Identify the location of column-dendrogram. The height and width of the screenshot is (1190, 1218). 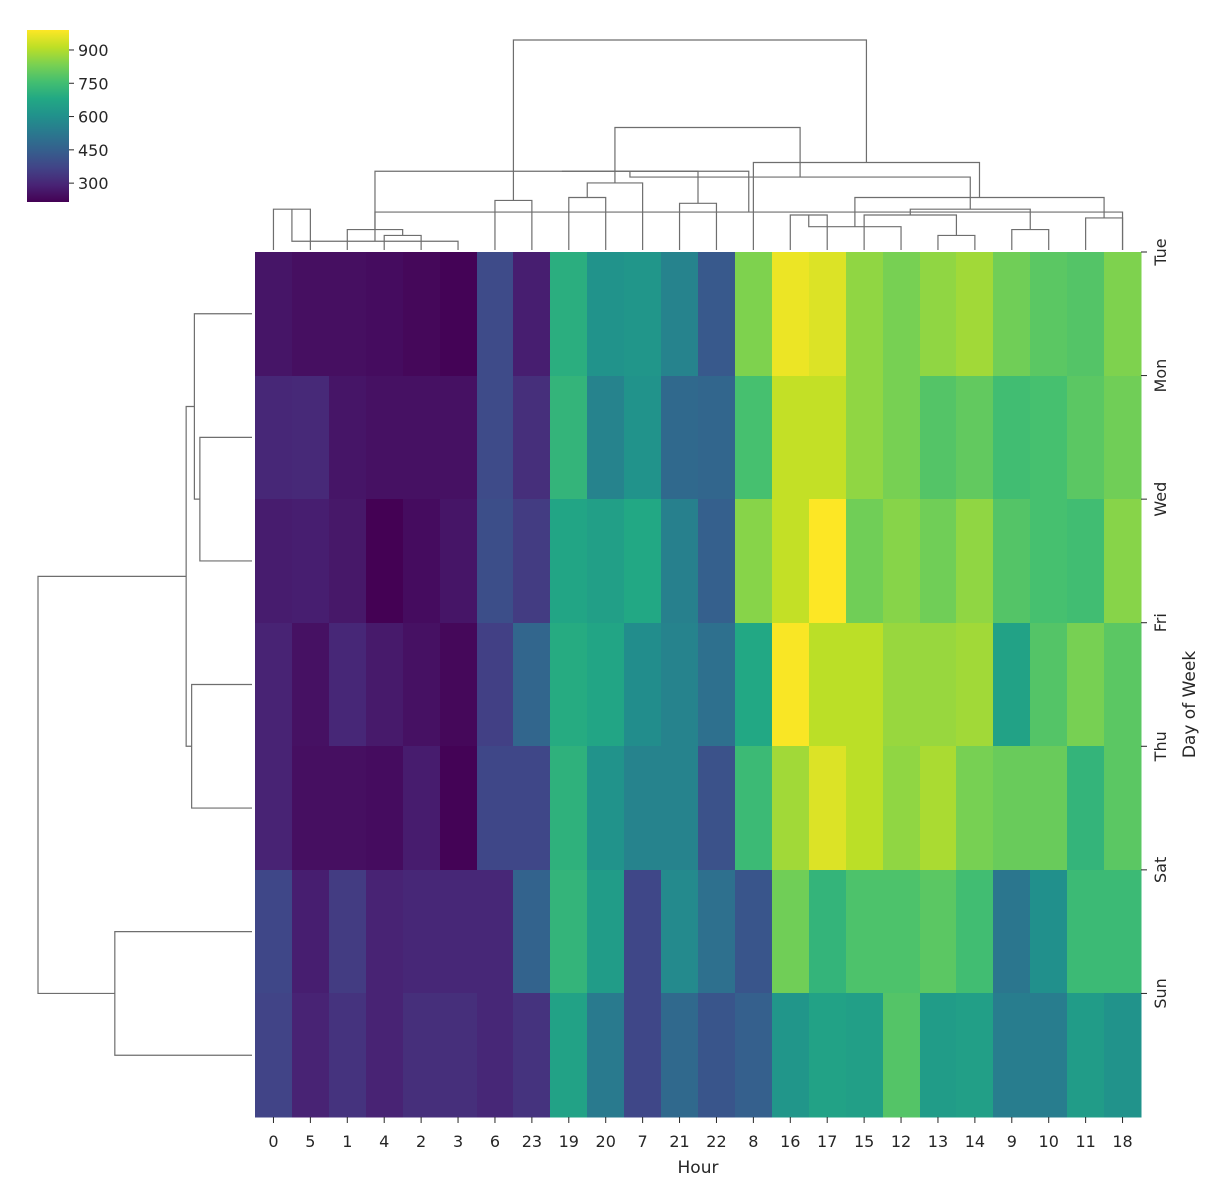
(698, 144).